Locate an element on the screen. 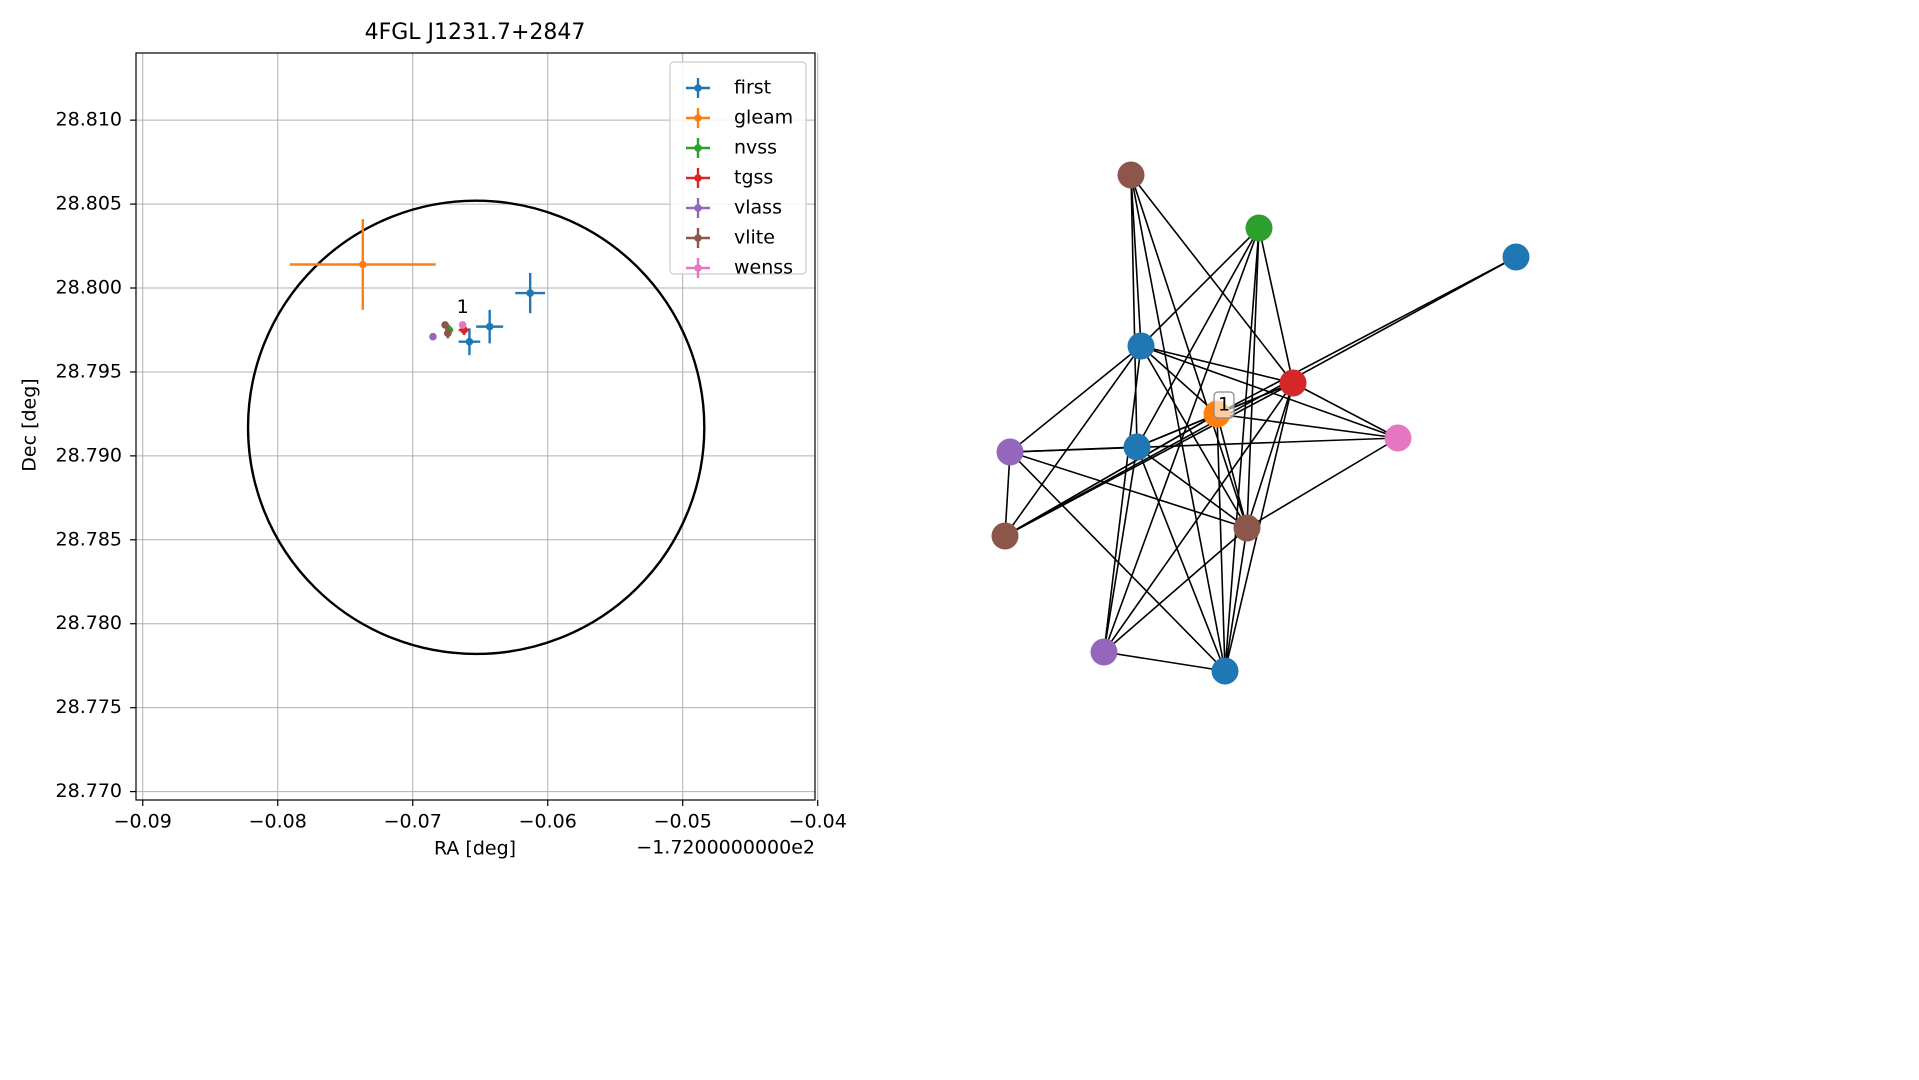 This screenshot has width=1919, height=1080. network-graph: 1 is located at coordinates (1260, 423).